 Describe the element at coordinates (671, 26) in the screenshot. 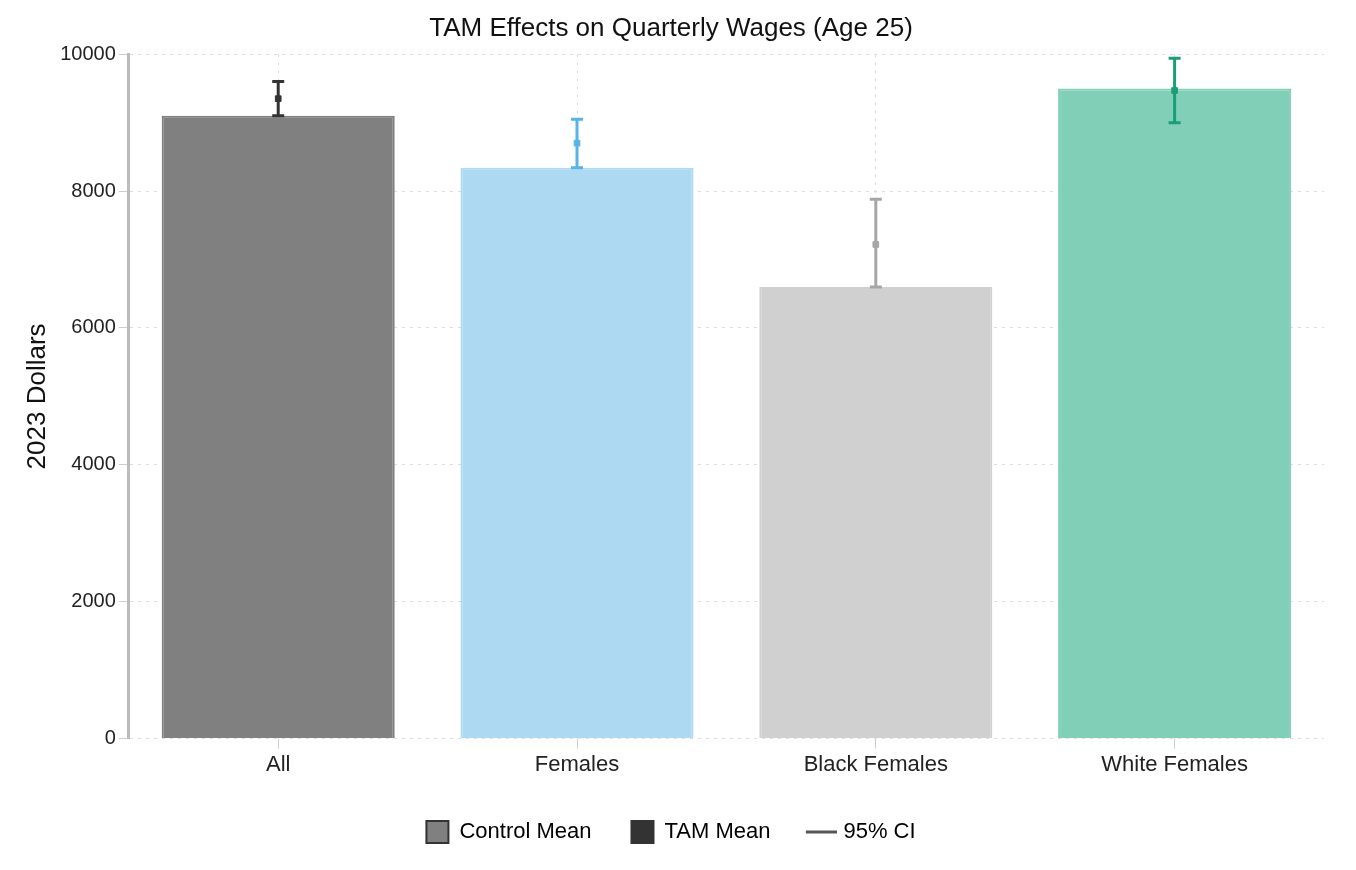

I see `chart-title: TAM Effects on Quarterly Wages (Age 25)` at that location.